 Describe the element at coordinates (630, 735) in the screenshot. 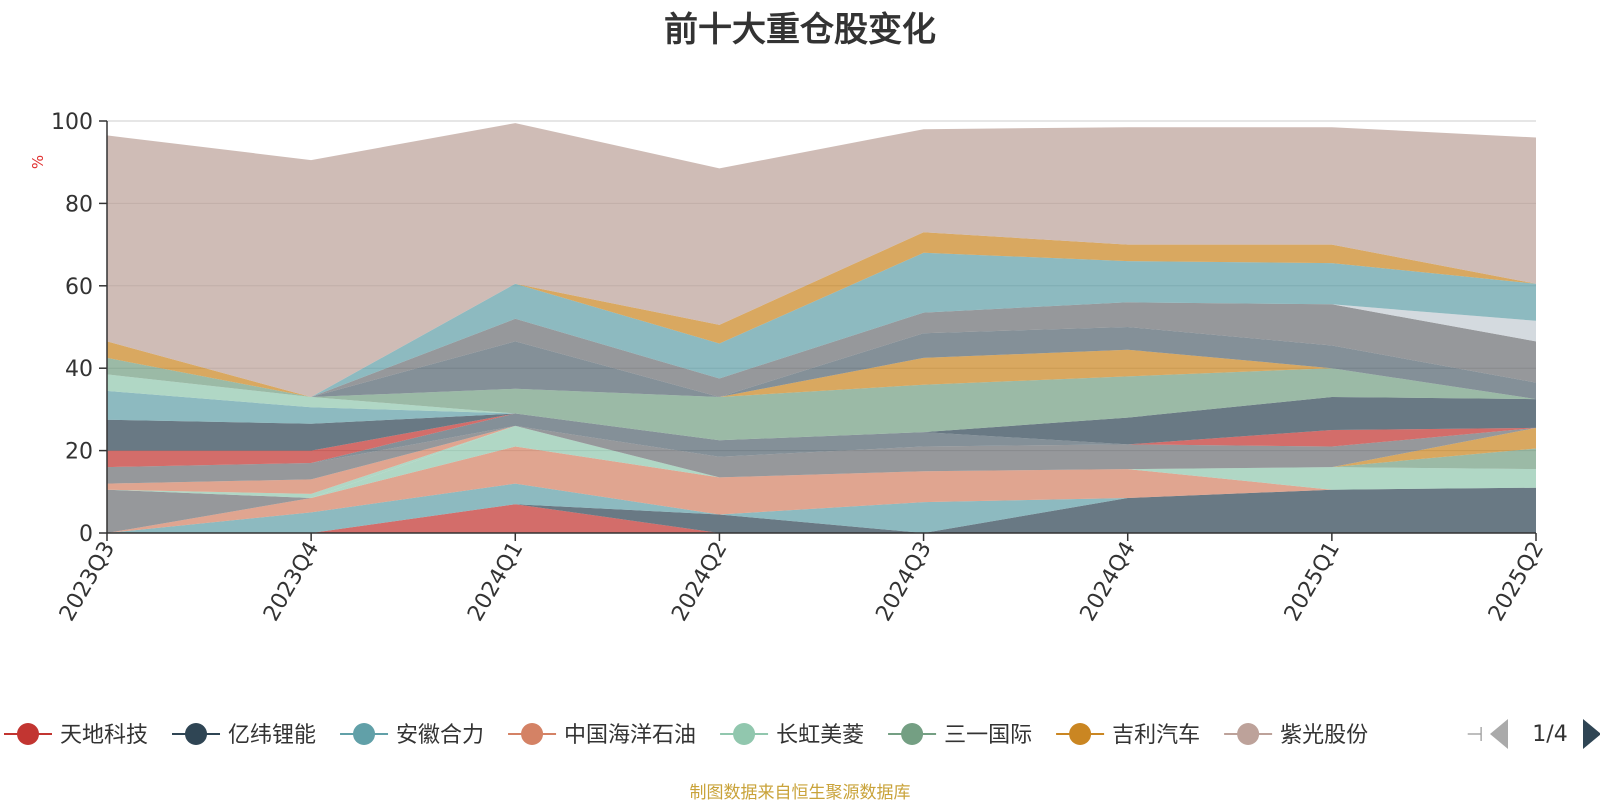

I see `legend-label: 中国海洋石油` at that location.